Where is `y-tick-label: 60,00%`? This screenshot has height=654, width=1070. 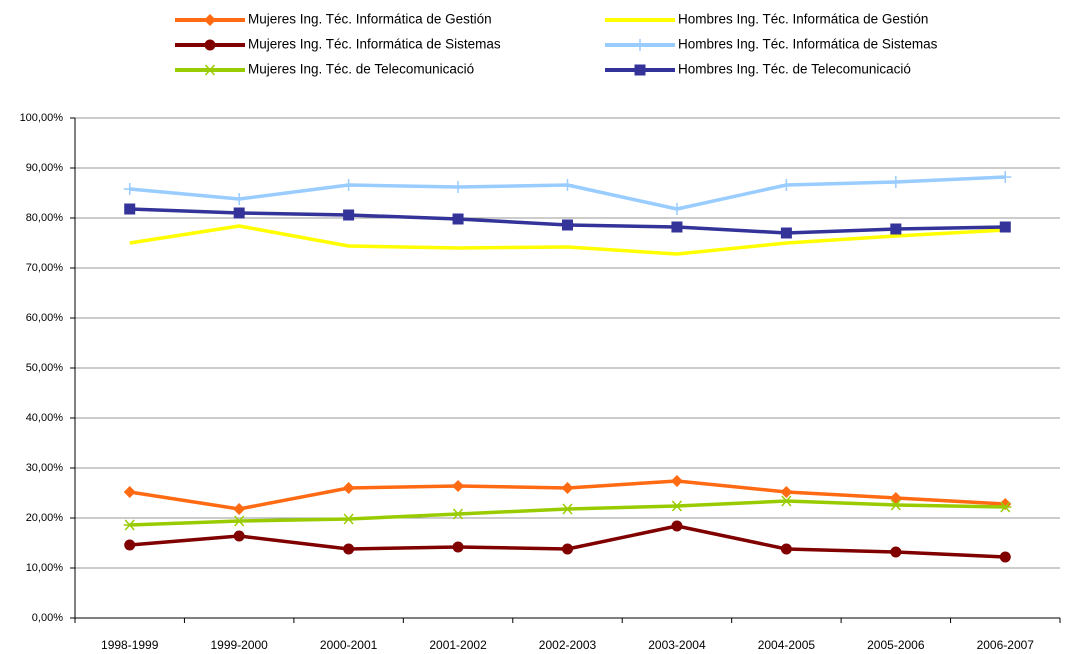
y-tick-label: 60,00% is located at coordinates (45, 318).